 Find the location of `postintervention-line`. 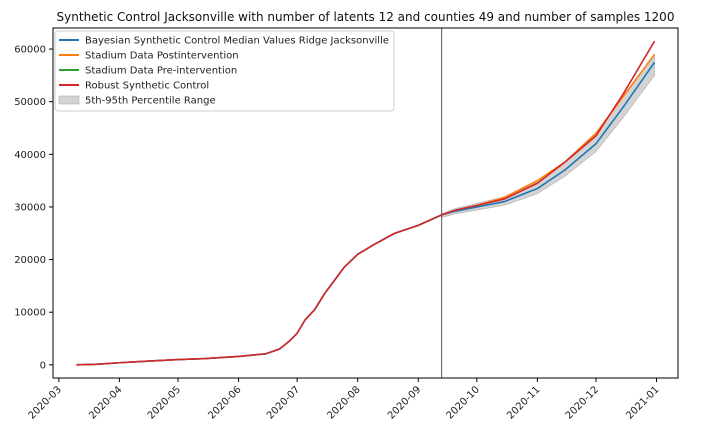

postintervention-line is located at coordinates (548, 134).